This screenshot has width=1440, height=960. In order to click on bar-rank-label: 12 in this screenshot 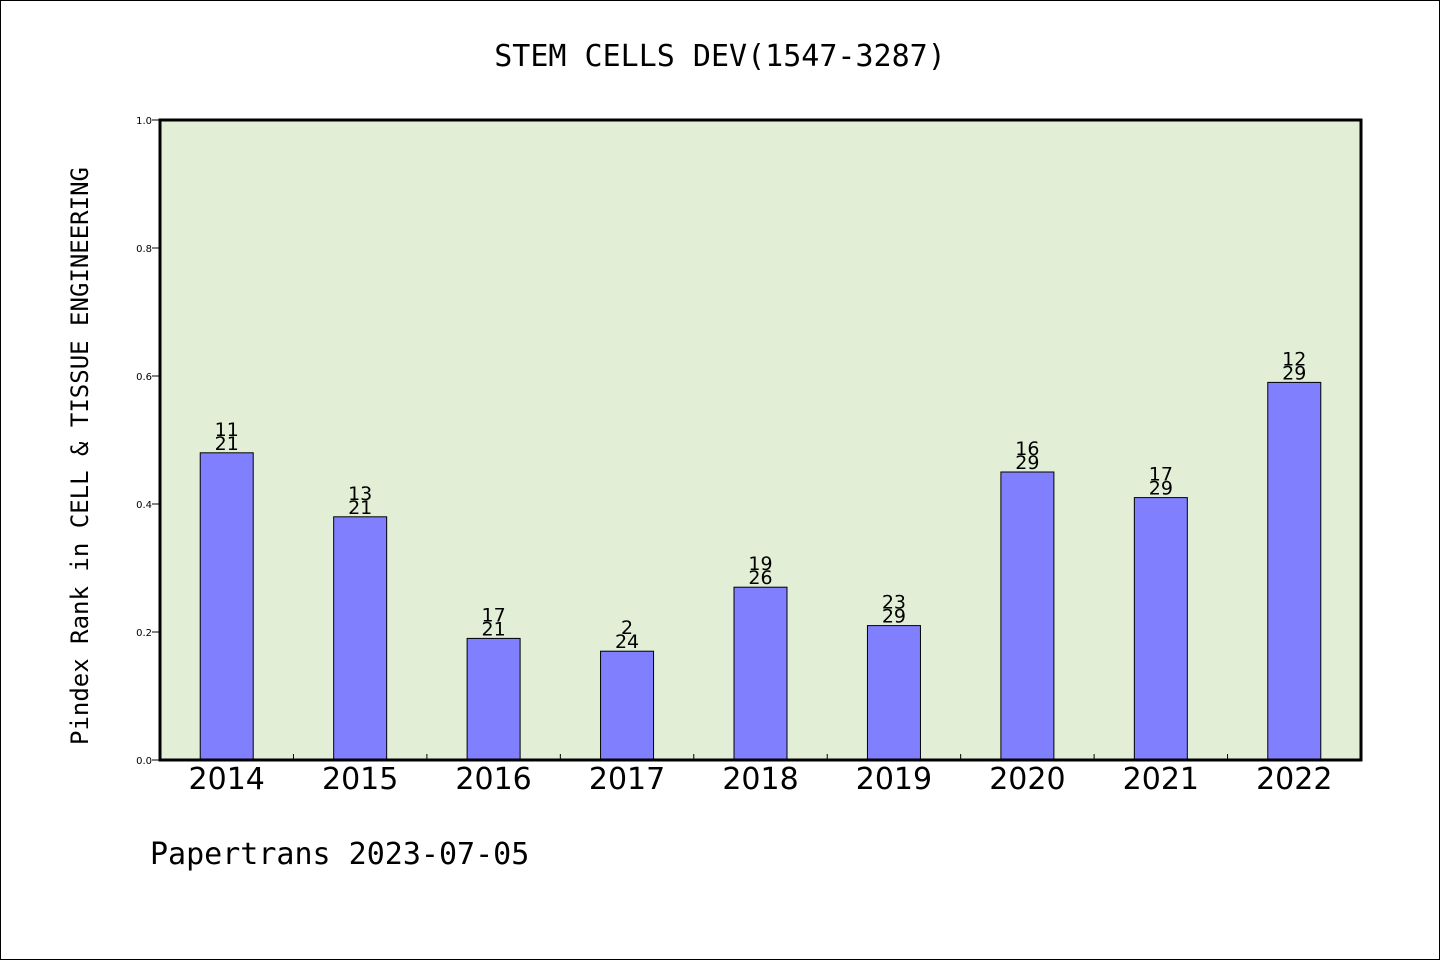, I will do `click(1294, 359)`.